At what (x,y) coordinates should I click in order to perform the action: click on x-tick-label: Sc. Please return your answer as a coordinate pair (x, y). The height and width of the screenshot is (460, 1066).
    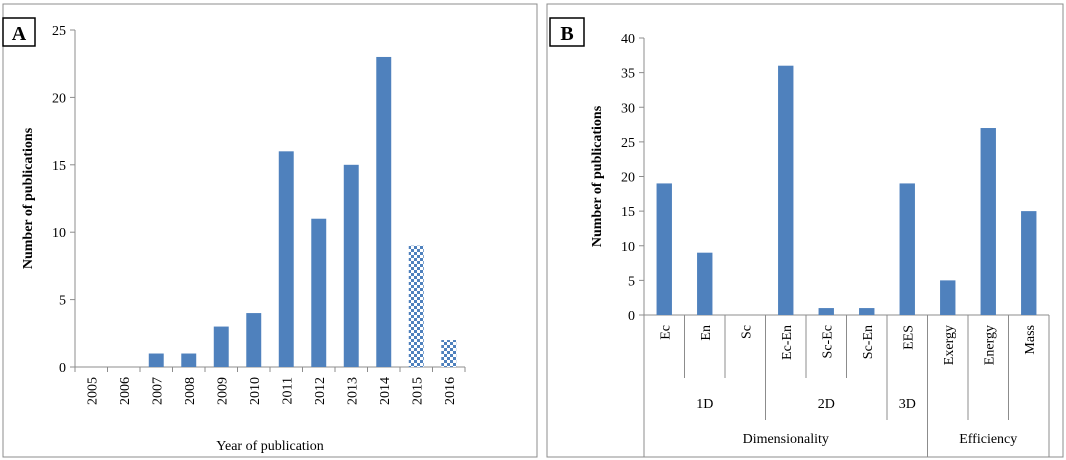
    Looking at the image, I should click on (746, 332).